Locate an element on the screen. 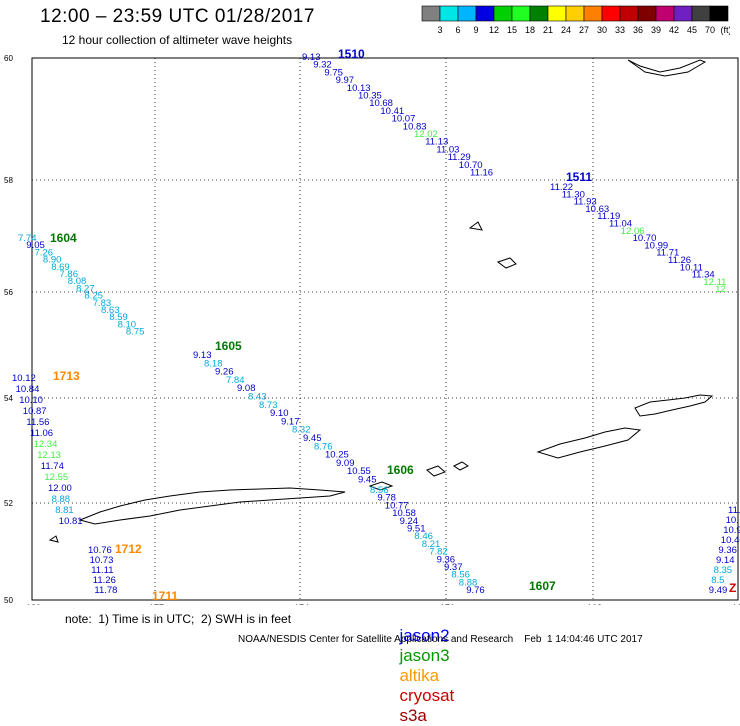 This screenshot has height=726, width=740. swh-value: 10.46 is located at coordinates (730, 540).